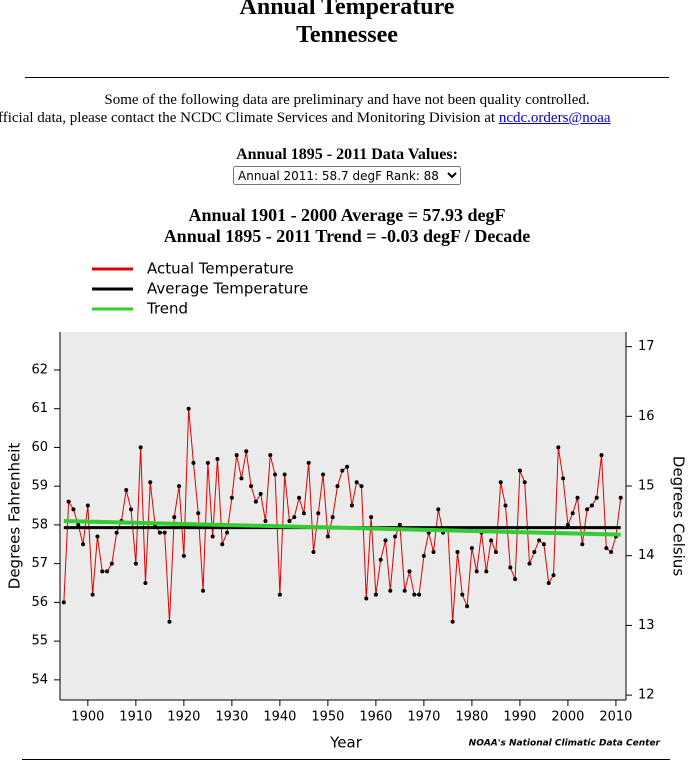 This screenshot has width=694, height=762. Describe the element at coordinates (646, 695) in the screenshot. I see `y2-tick-label: 12` at that location.